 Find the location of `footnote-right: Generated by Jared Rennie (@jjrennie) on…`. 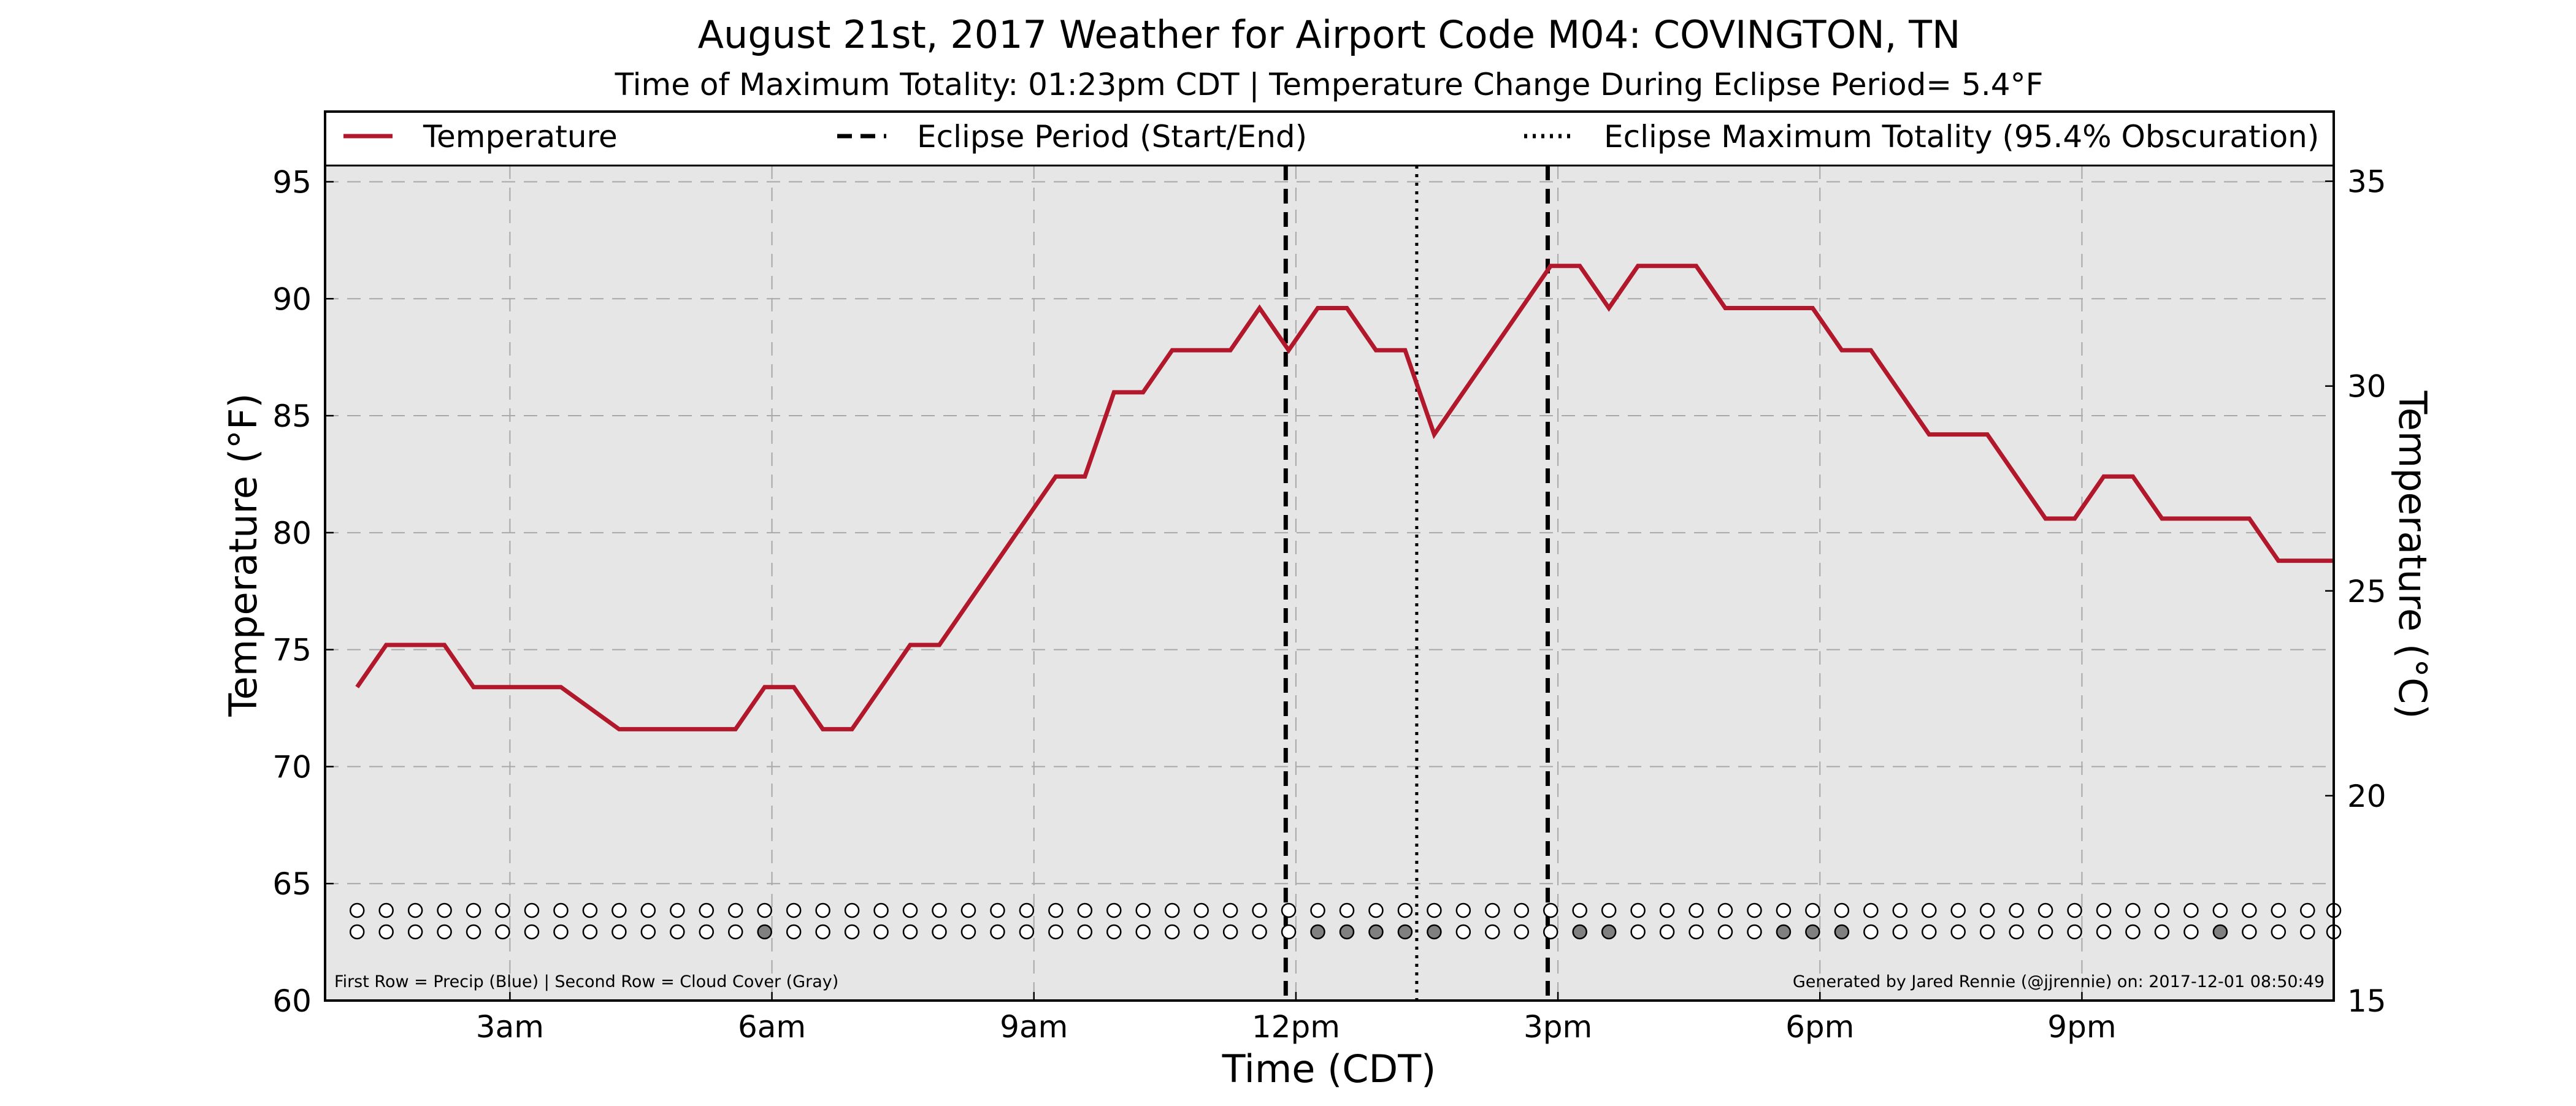

footnote-right: Generated by Jared Rennie (@jjrennie) on… is located at coordinates (2059, 981).